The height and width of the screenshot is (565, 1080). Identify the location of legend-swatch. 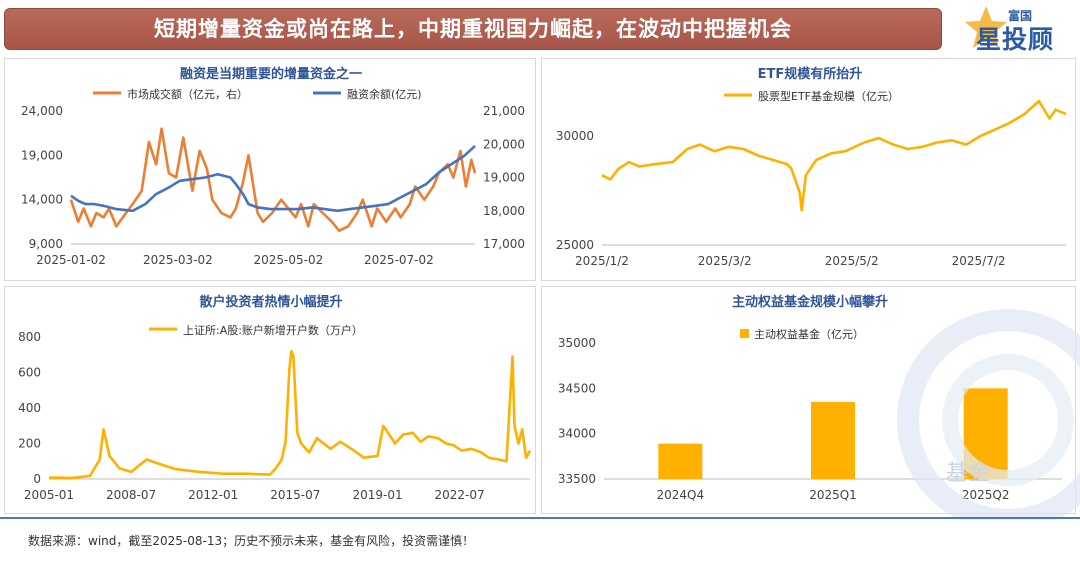
(744, 333).